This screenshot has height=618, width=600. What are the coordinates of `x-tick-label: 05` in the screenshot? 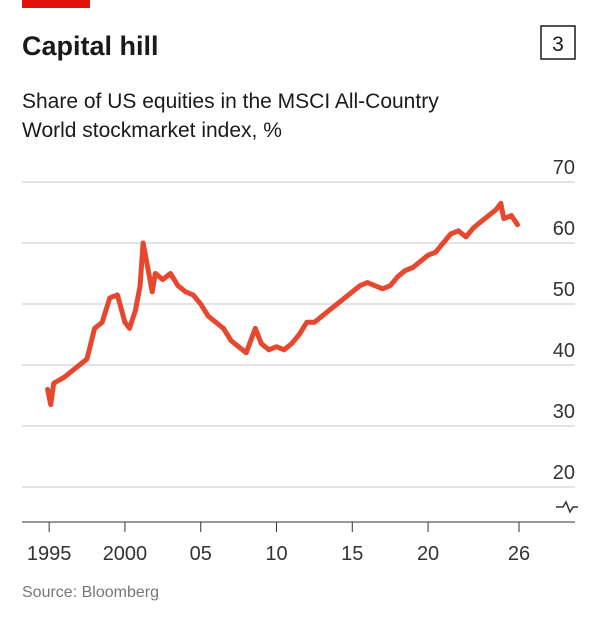 It's located at (201, 554).